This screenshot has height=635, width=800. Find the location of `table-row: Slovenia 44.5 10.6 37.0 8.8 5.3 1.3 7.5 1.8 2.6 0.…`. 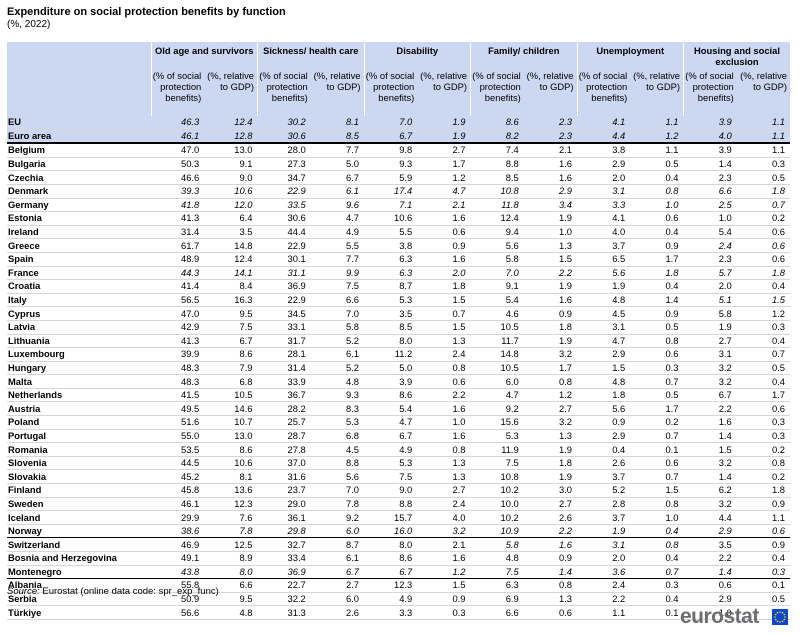

table-row: Slovenia 44.5 10.6 37.0 8.8 5.3 1.3 7.5 1.8 2.6 0.… is located at coordinates (399, 463).